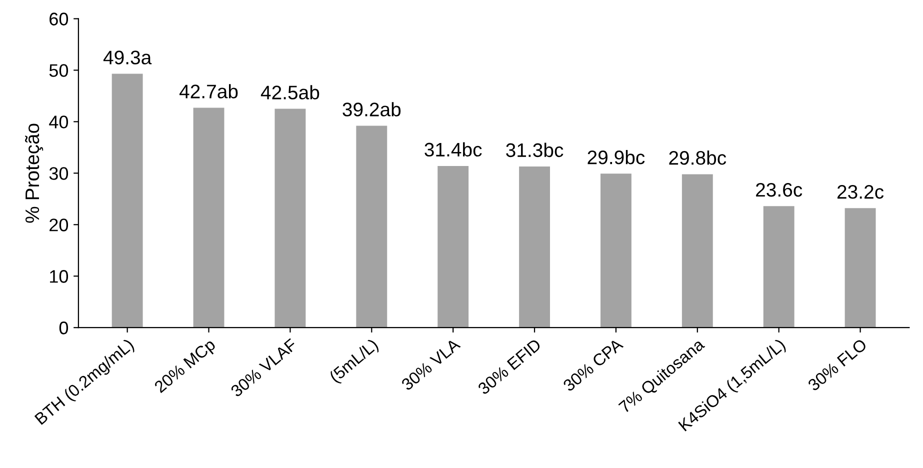  Describe the element at coordinates (535, 150) in the screenshot. I see `data-label: 31.3bc` at that location.